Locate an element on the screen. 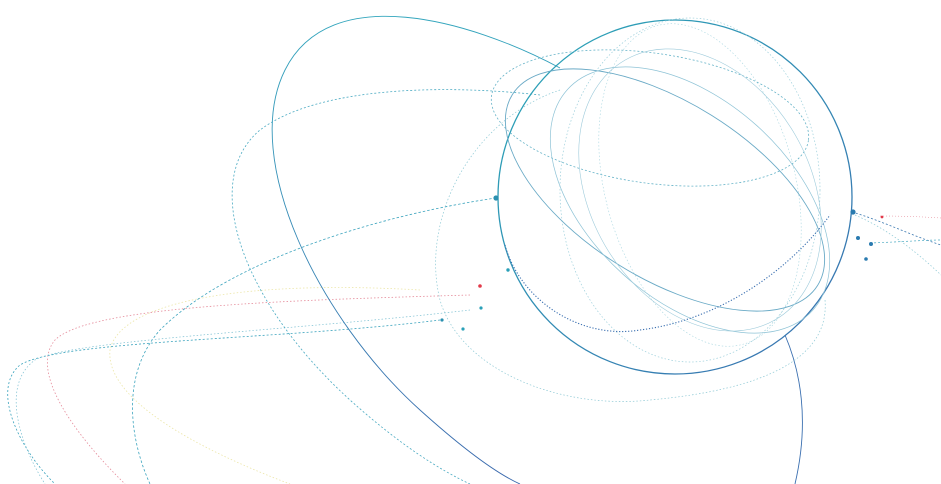 This screenshot has height=484, width=941. yellow-faint-arc is located at coordinates (265, 385).